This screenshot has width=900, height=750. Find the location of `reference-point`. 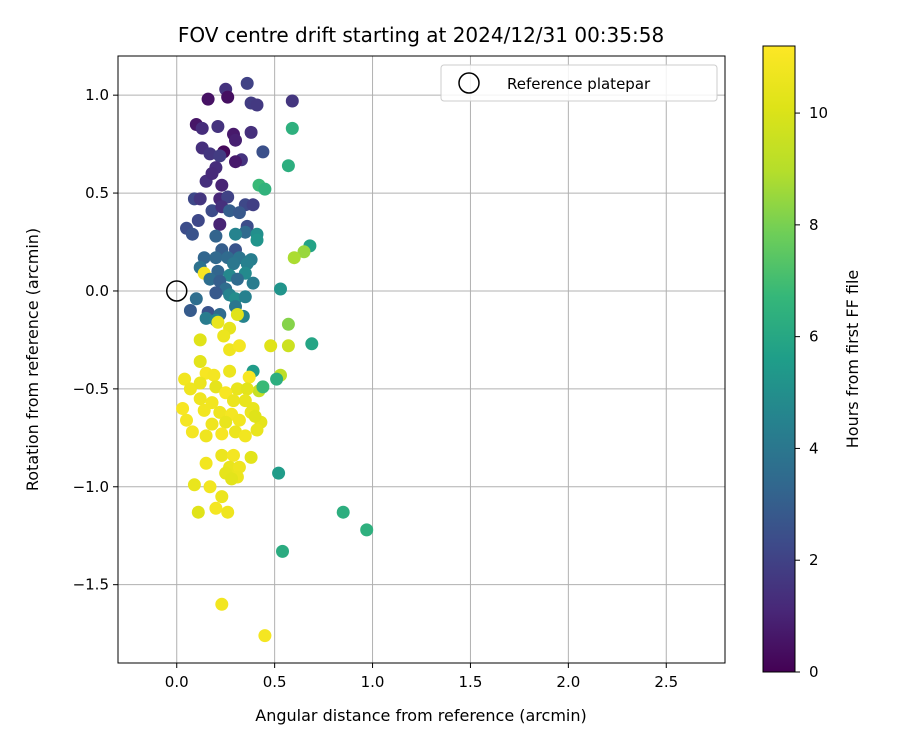

reference-point is located at coordinates (176, 291).